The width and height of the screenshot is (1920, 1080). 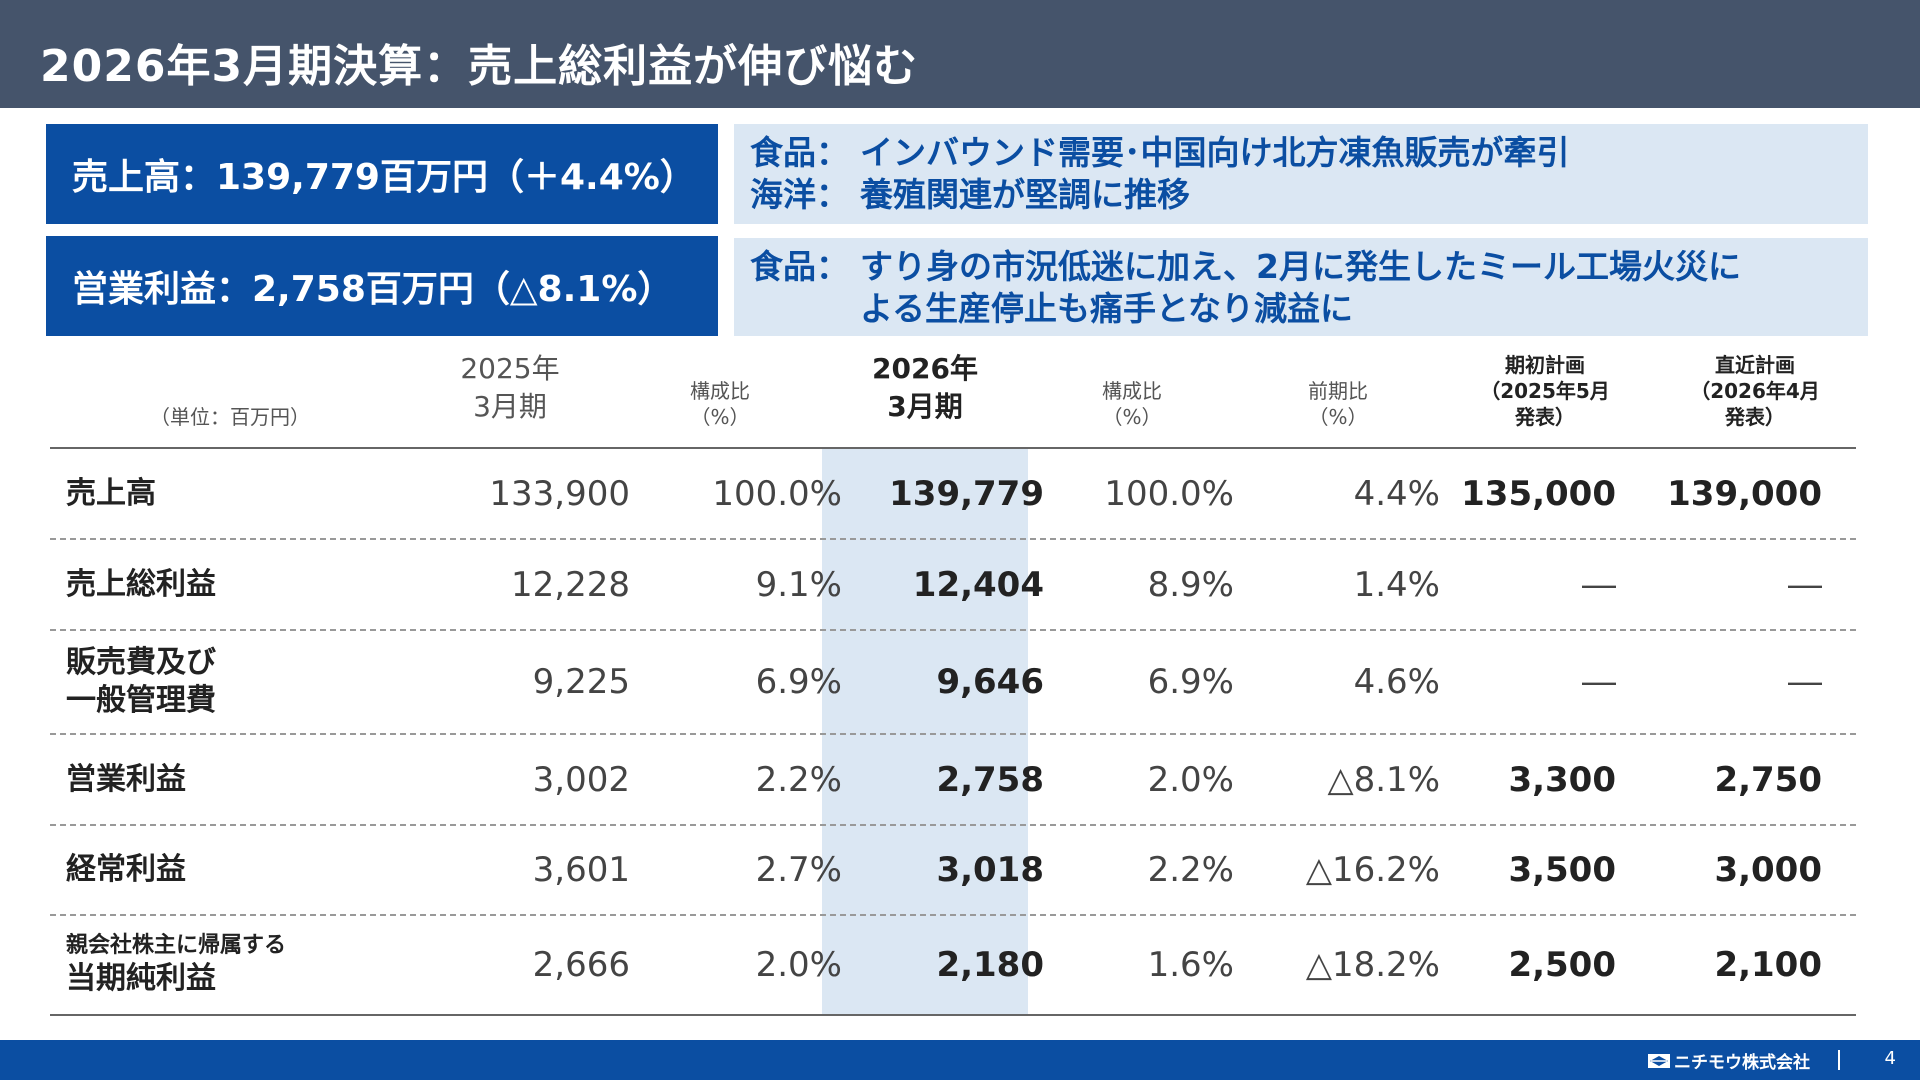 What do you see at coordinates (966, 493) in the screenshot?
I see `current-year-value: 139,779` at bounding box center [966, 493].